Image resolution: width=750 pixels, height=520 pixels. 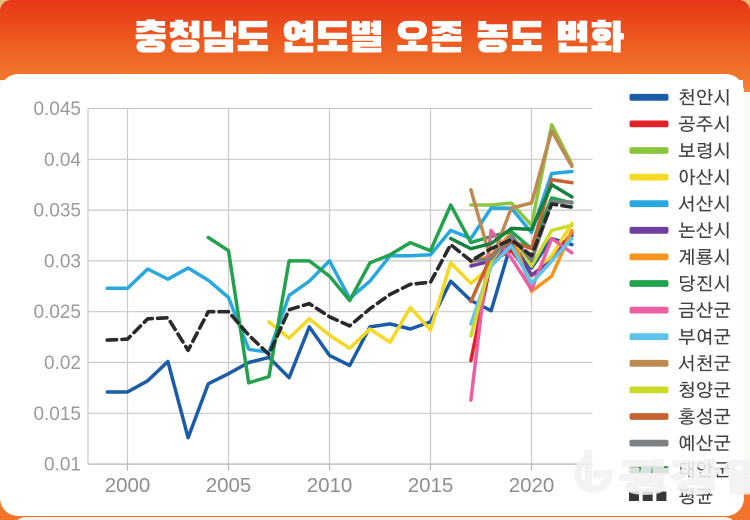 What do you see at coordinates (62, 465) in the screenshot?
I see `svg-text: 0.01` at bounding box center [62, 465].